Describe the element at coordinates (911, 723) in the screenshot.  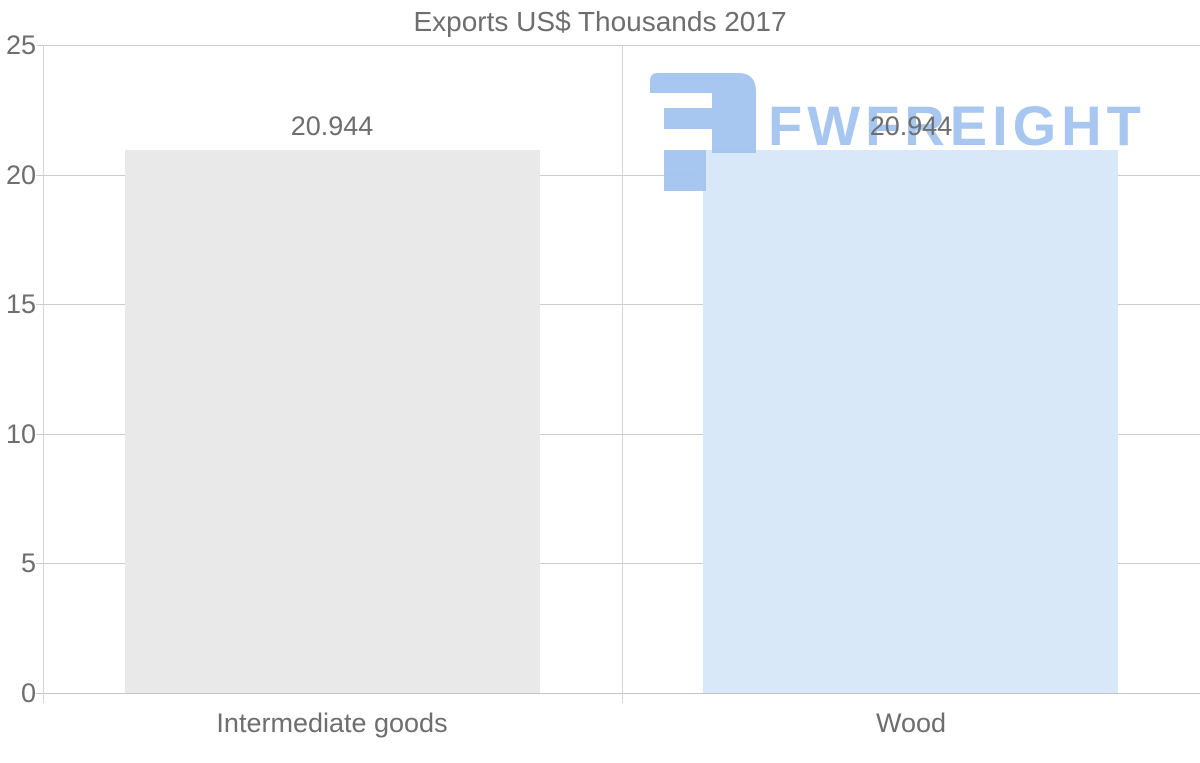
I see `category-label: Wood` at that location.